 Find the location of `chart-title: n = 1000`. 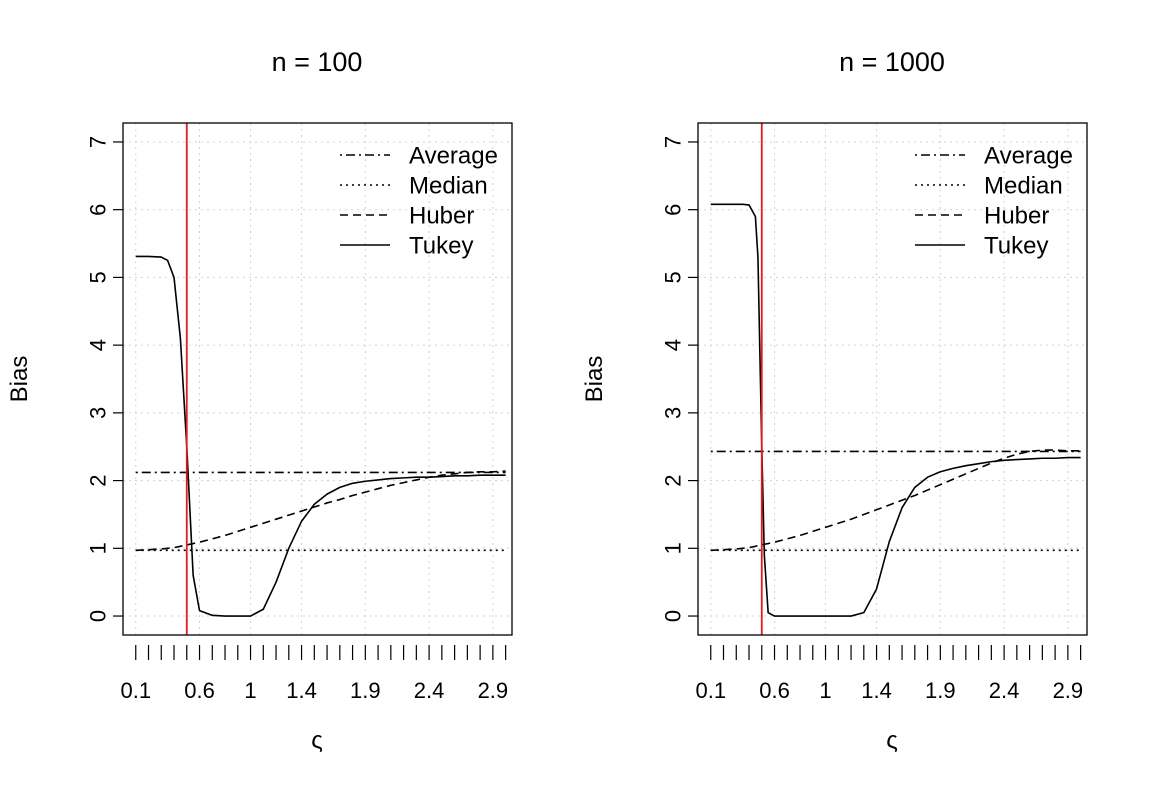

chart-title: n = 1000 is located at coordinates (892, 62).